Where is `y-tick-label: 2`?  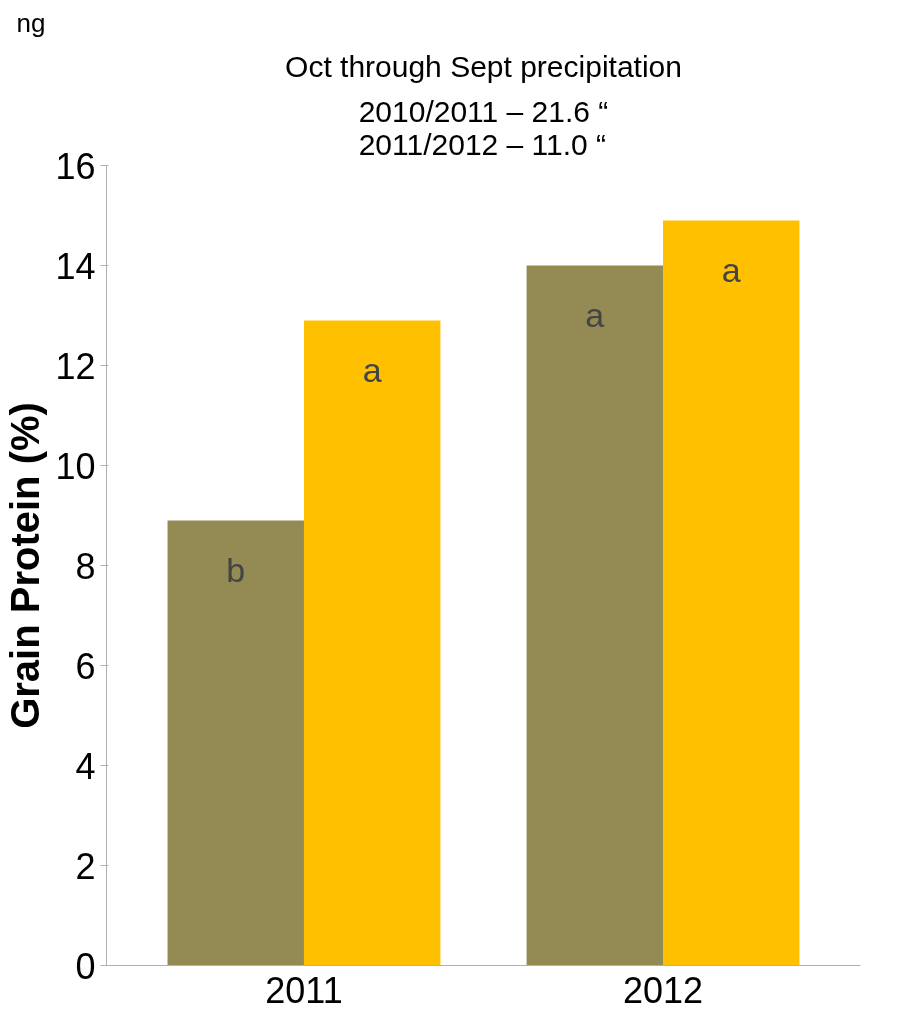 y-tick-label: 2 is located at coordinates (85, 866).